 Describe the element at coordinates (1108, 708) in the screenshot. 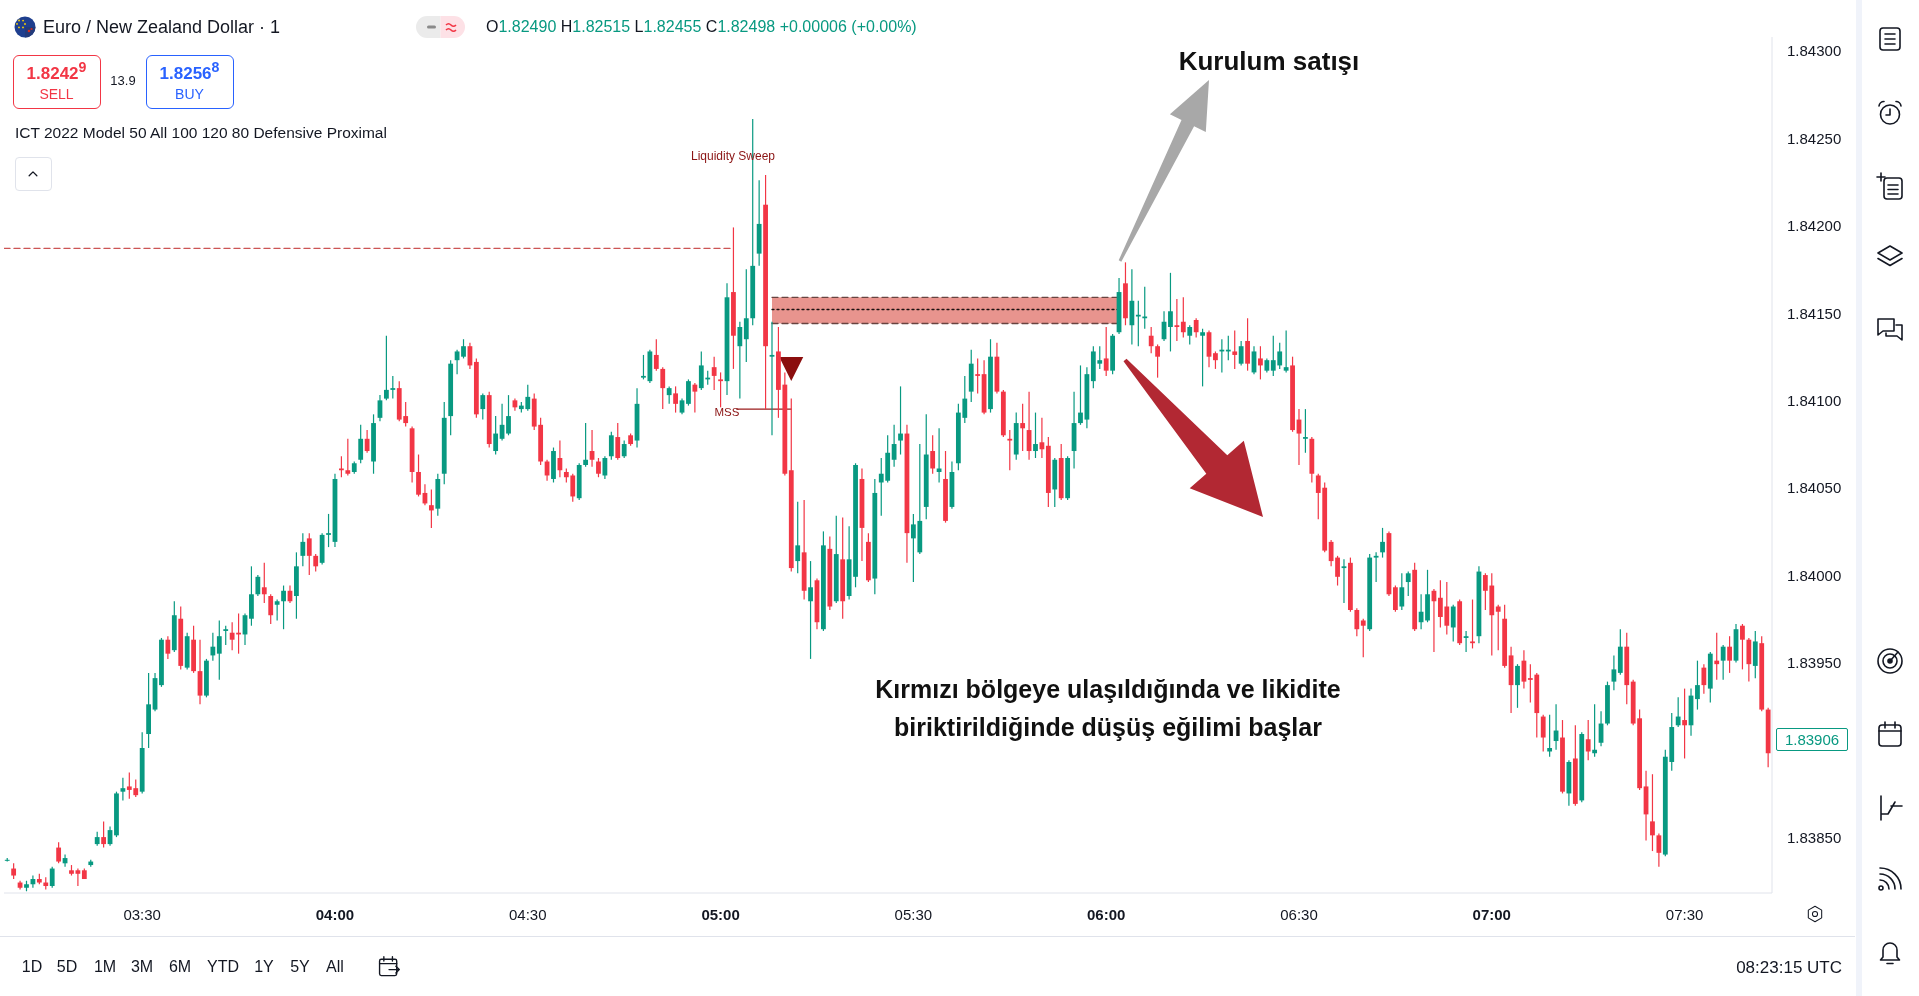

I see `annotation: Kırmızı bölgeye ulaşıldığında ve likidite biriktirildiğinde düşüş eğilimi başlar` at that location.